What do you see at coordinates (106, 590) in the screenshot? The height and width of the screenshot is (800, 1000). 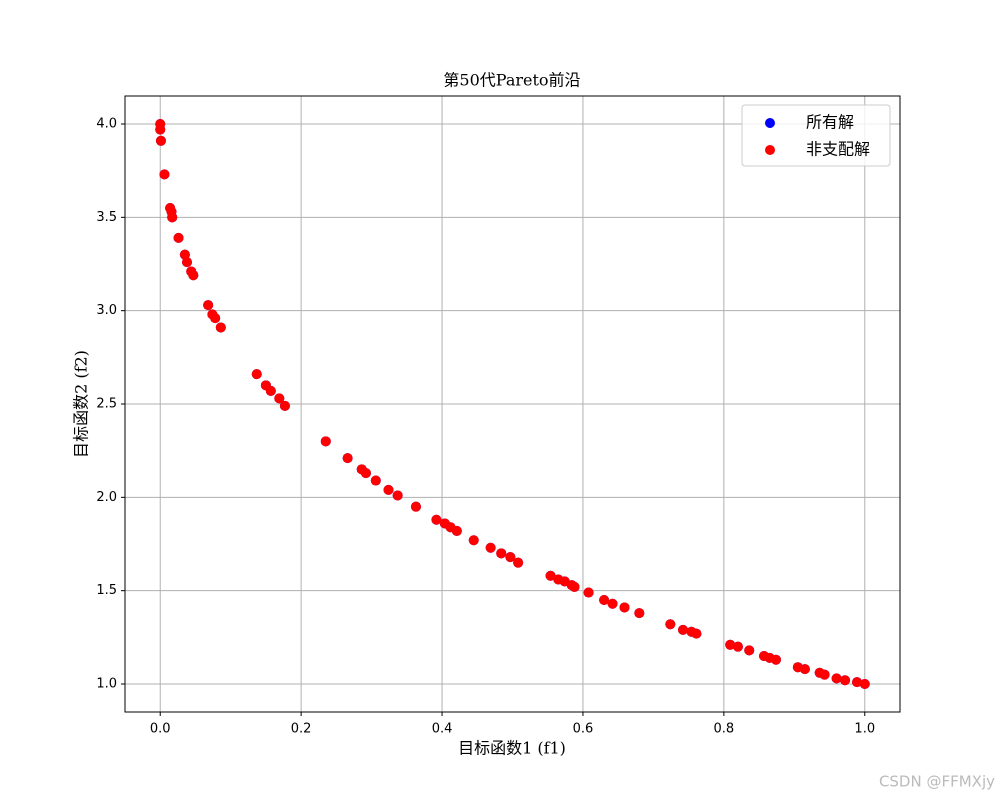 I see `y-tick-label: 1.5` at bounding box center [106, 590].